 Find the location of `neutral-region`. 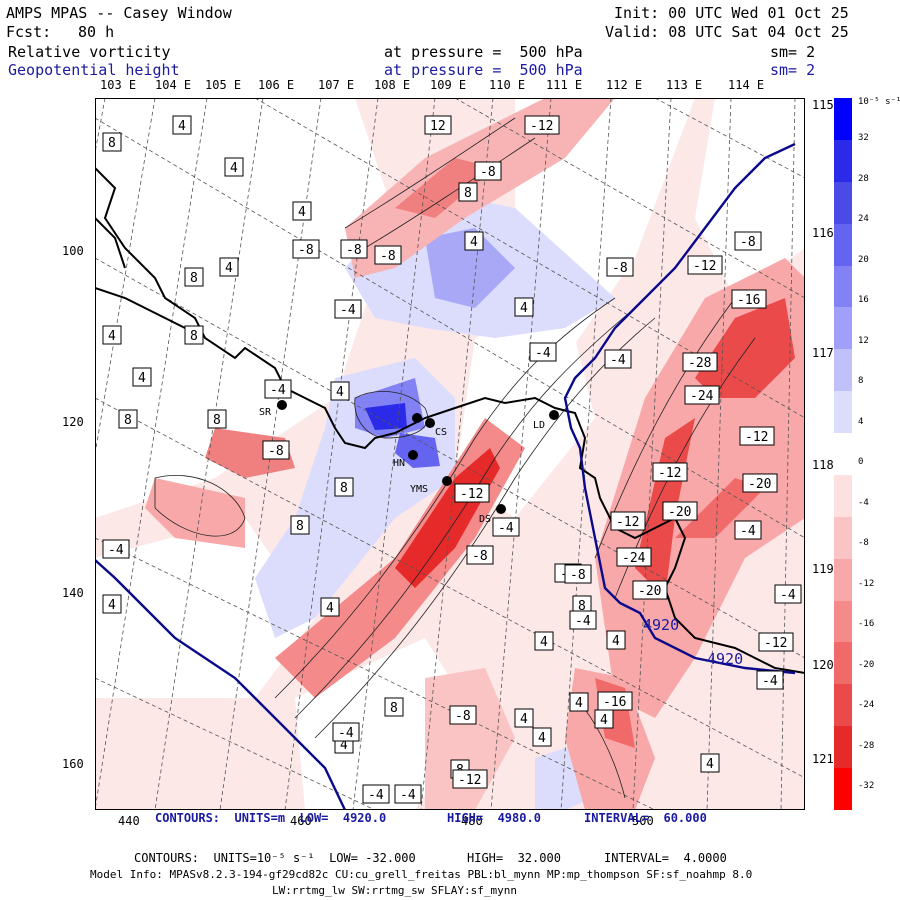

neutral-region is located at coordinates (750, 198).